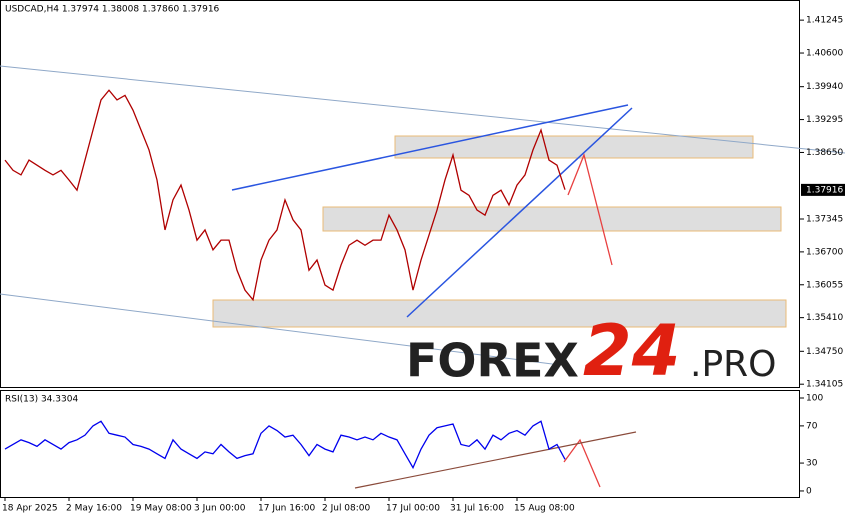 The image size is (845, 519). I want to click on rsi-title: RSI(13) 34.3304, so click(41, 400).